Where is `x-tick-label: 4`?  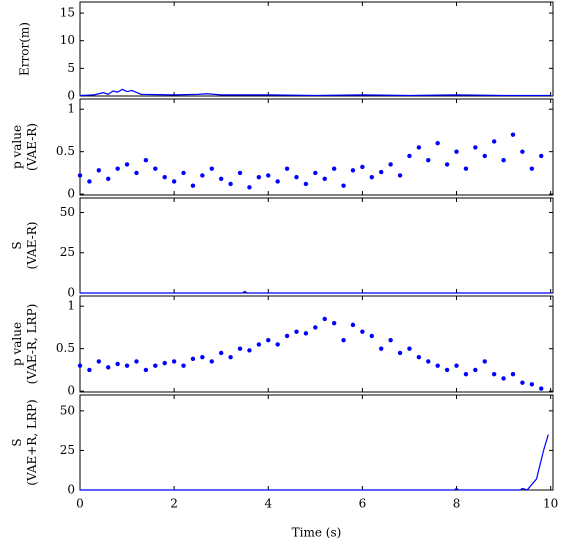
x-tick-label: 4 is located at coordinates (268, 504).